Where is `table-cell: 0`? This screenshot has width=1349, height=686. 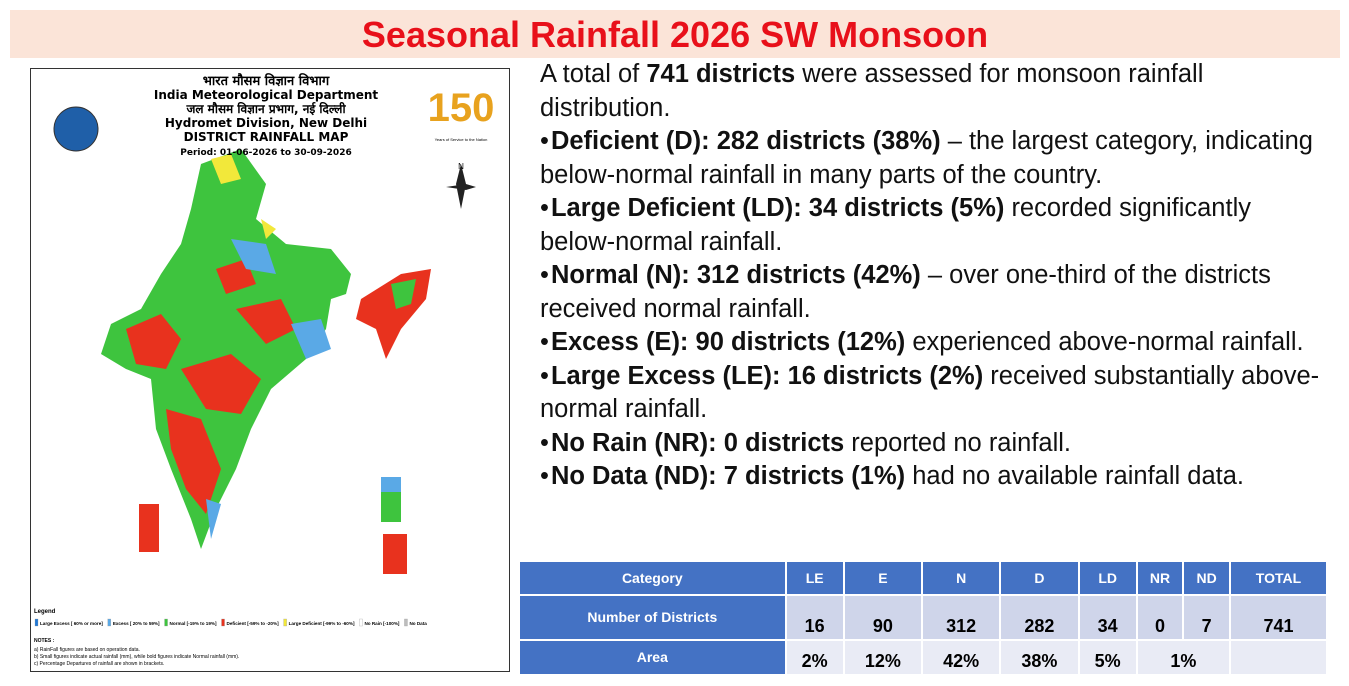
table-cell: 0 is located at coordinates (1160, 617).